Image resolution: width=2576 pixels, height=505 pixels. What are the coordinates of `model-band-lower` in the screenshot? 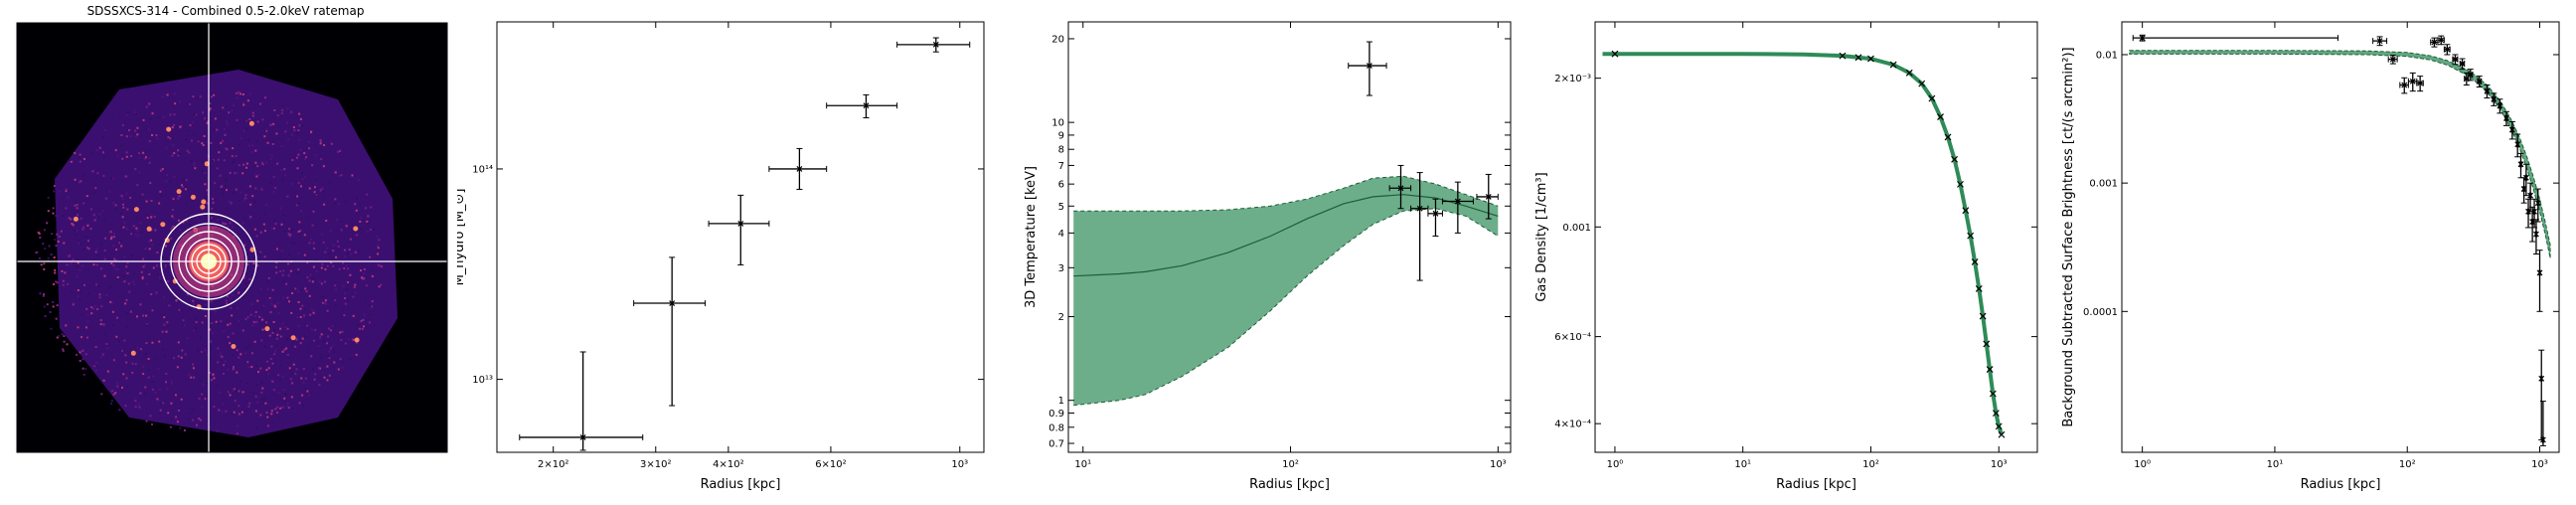 It's located at (1286, 307).